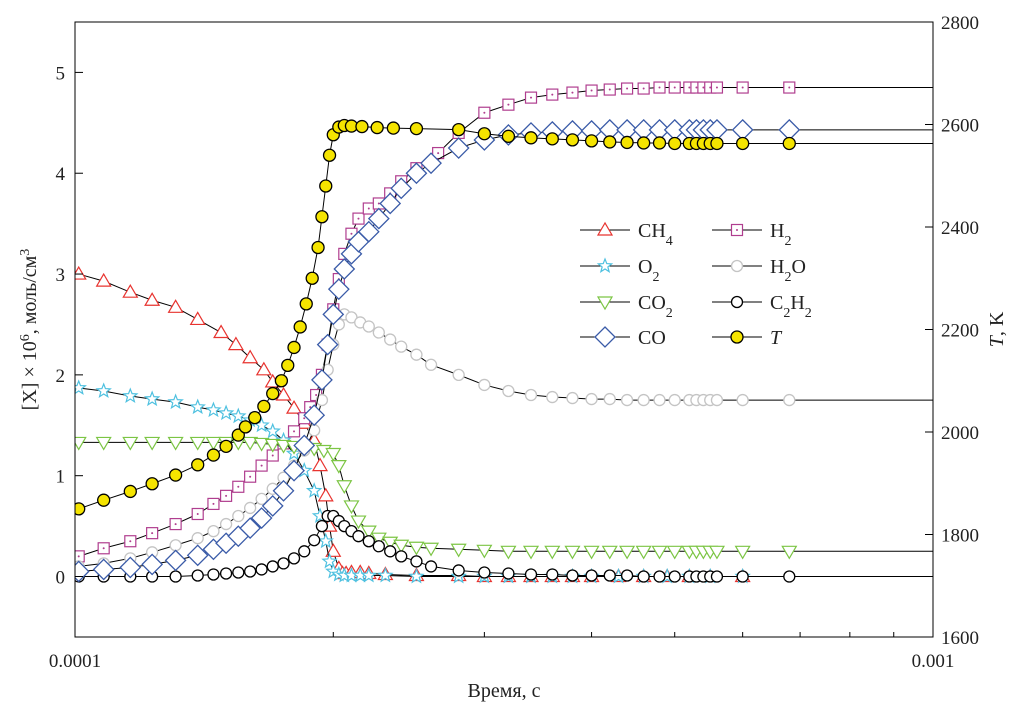  I want to click on y-right-tick-label: 2200, so click(960, 331).